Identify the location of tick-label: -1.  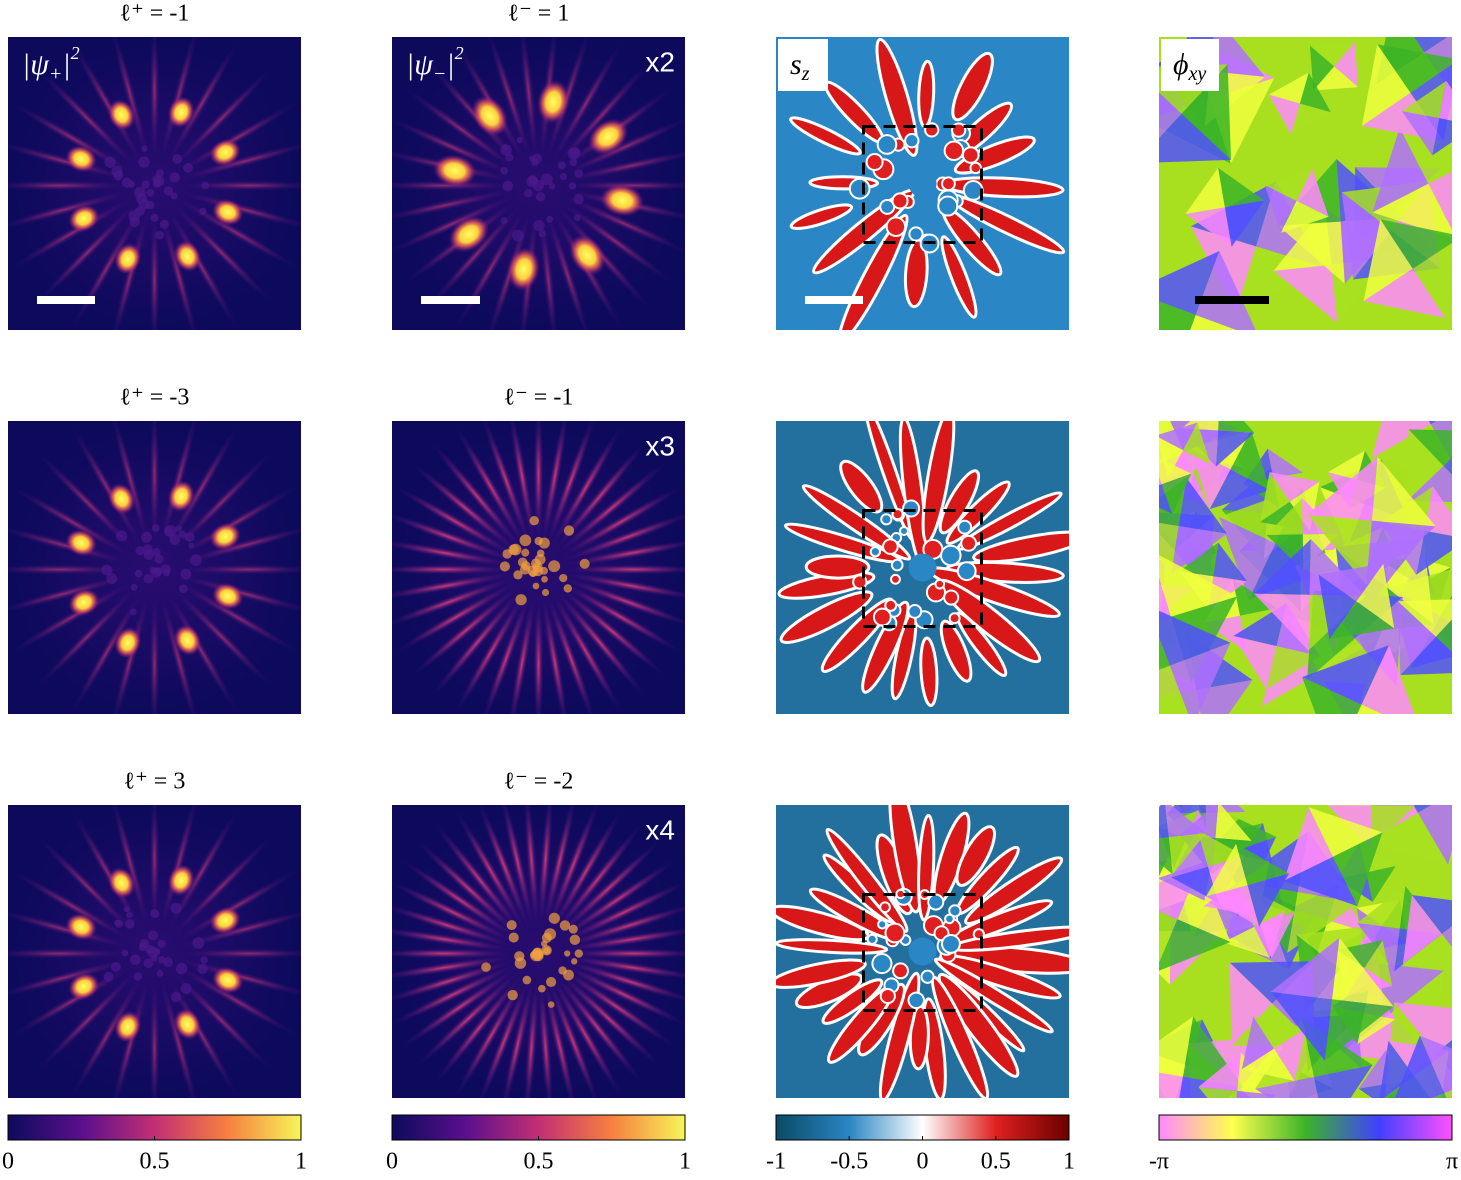
(776, 1162).